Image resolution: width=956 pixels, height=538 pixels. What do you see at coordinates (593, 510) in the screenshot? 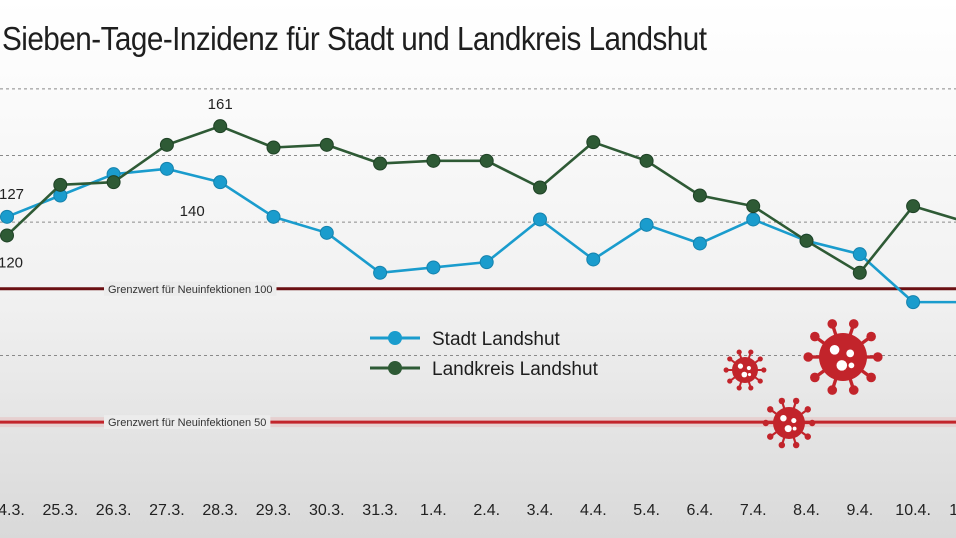
I see `x-tick-label: 4.4.` at bounding box center [593, 510].